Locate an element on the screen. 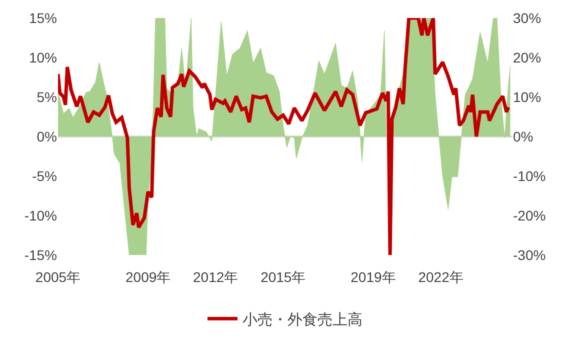 This screenshot has height=347, width=580. x-tick-label: 2005年 is located at coordinates (58, 277).